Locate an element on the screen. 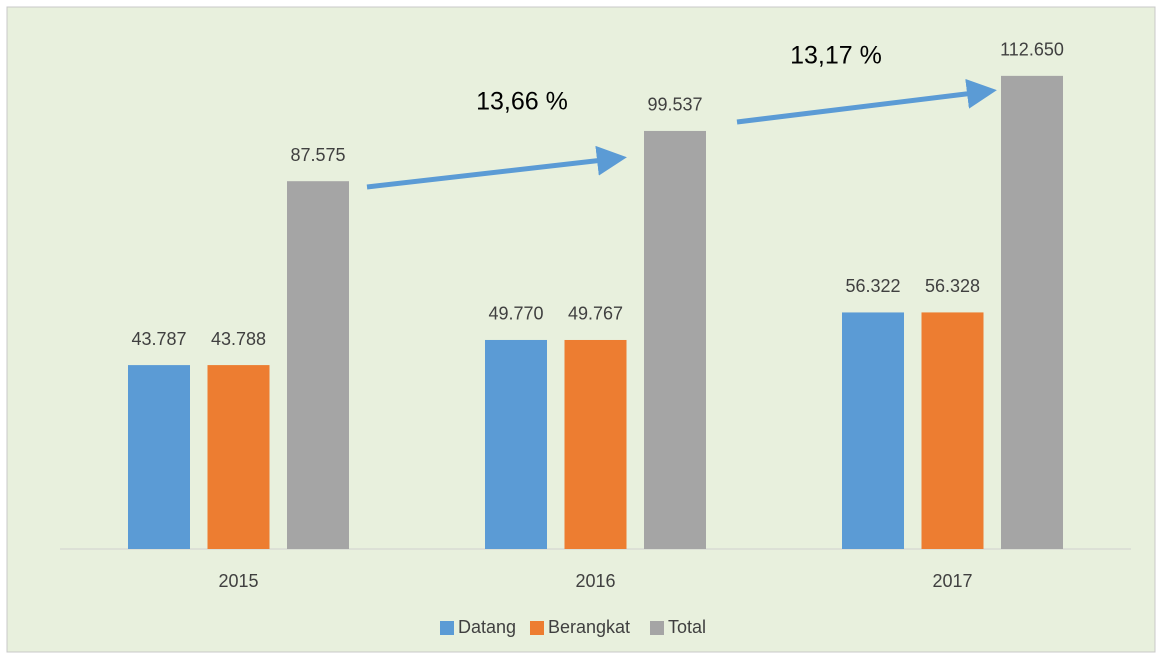 This screenshot has height=659, width=1162. x-tick-label: 2017 is located at coordinates (952, 581).